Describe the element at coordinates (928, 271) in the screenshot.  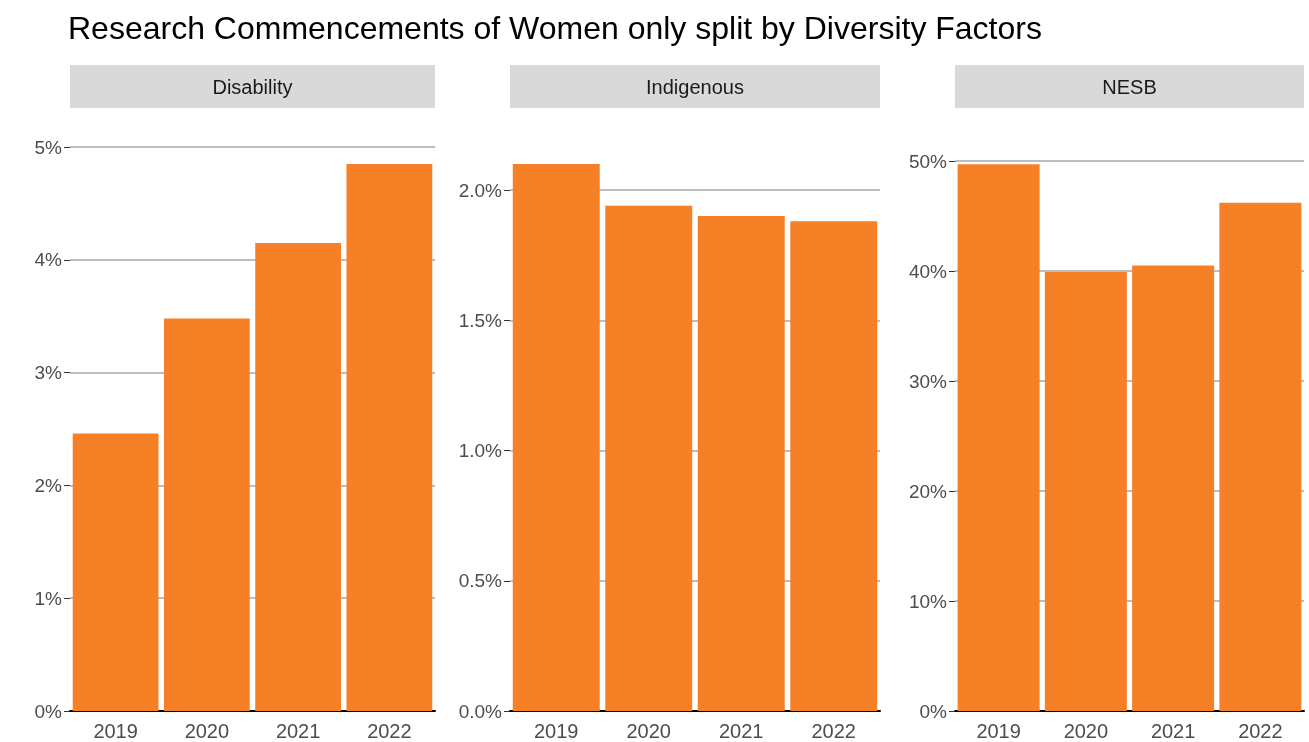
I see `y-tick-label: 40%` at that location.